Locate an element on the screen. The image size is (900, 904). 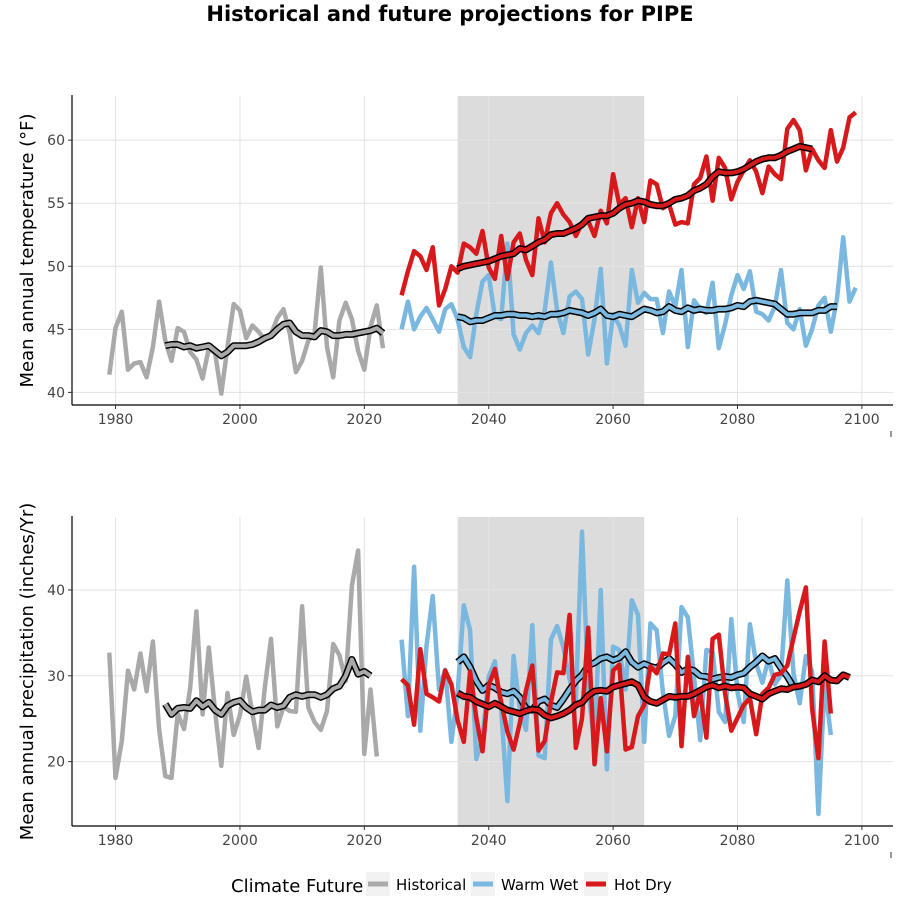
y-tick-label: 30 is located at coordinates (56, 677).